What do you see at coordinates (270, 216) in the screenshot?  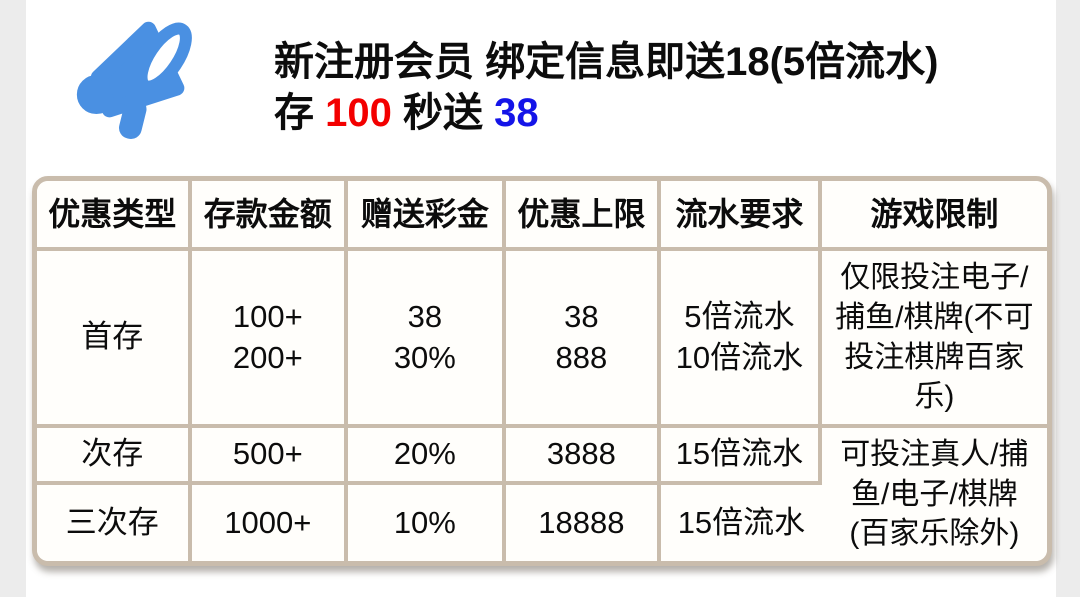 I see `header-deposit-amount: 存款金额` at bounding box center [270, 216].